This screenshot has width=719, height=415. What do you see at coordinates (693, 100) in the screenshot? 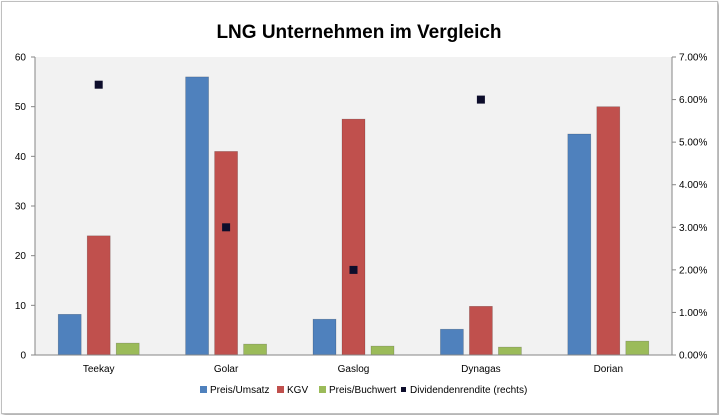
I see `y-right-tick-label: 6.00%` at bounding box center [693, 100].